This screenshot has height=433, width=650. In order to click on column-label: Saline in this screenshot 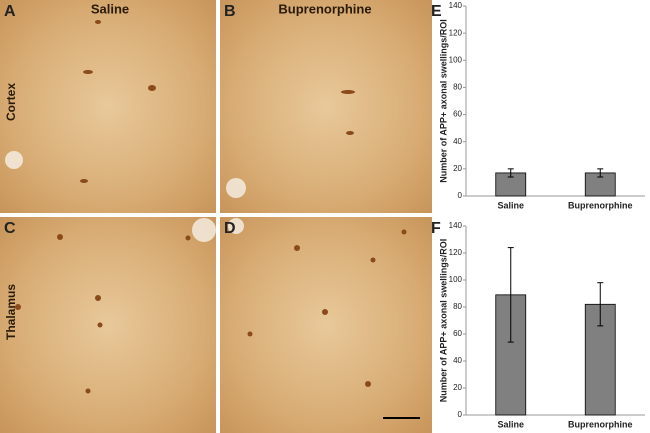, I will do `click(110, 8)`.